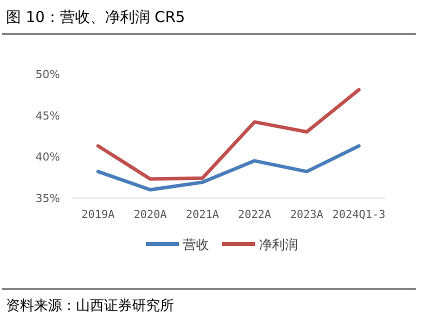  Describe the element at coordinates (278, 245) in the screenshot. I see `legend-label: 净利润` at that location.